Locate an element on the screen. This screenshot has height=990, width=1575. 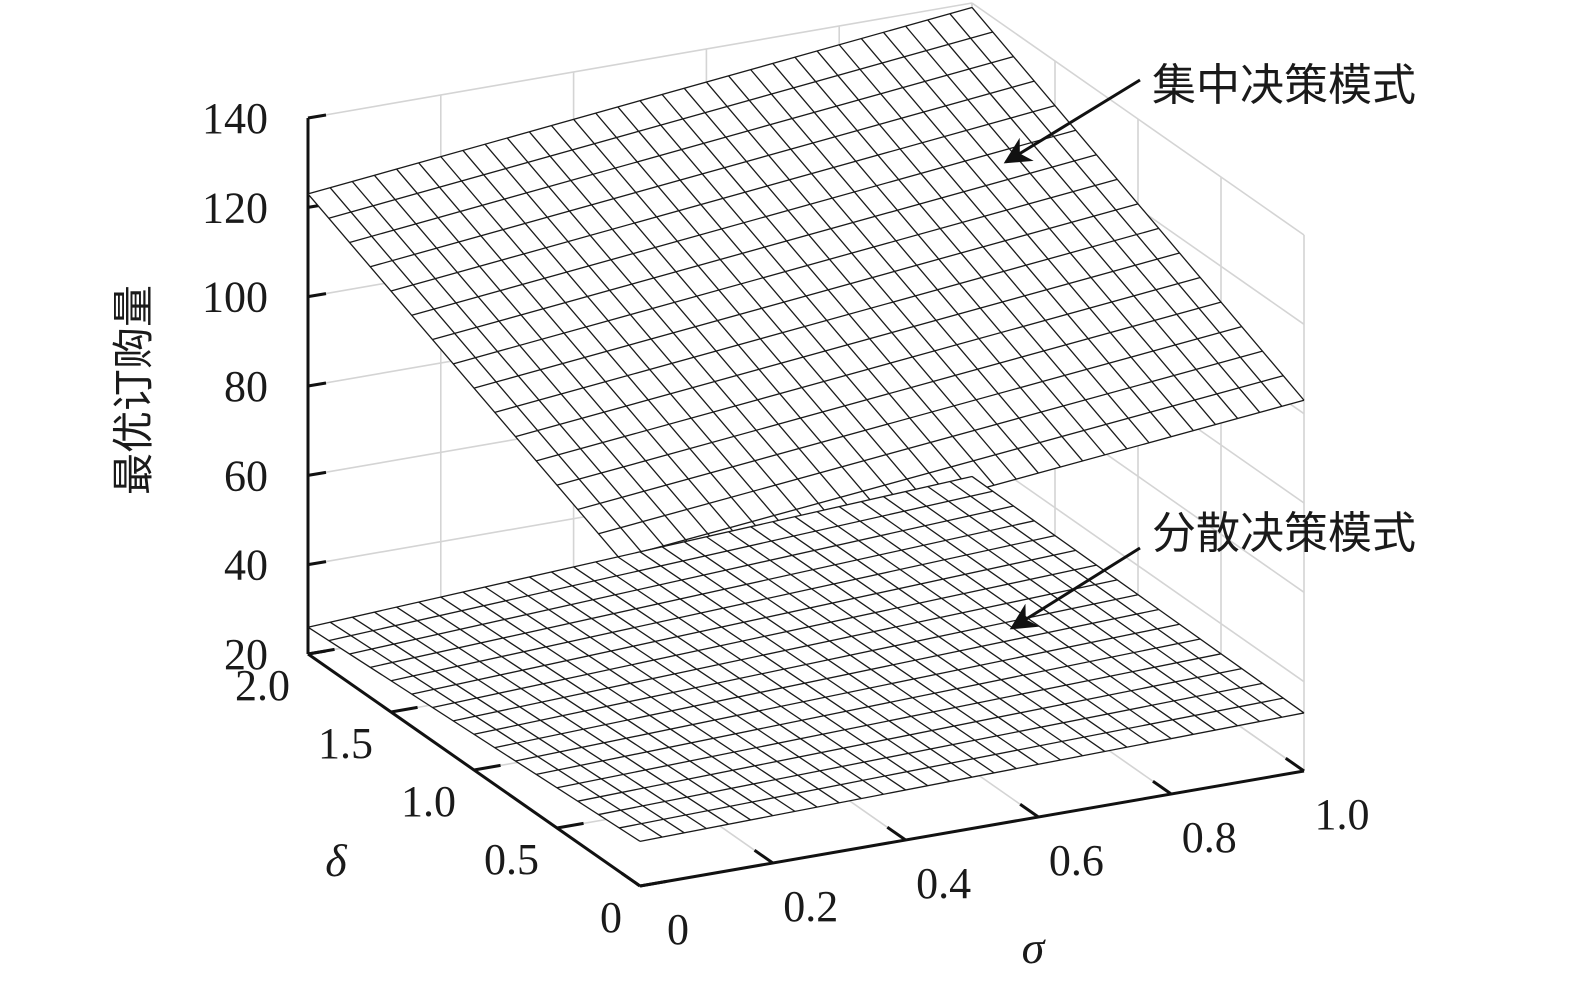
y-tick-label: 1.5 is located at coordinates (345, 743).